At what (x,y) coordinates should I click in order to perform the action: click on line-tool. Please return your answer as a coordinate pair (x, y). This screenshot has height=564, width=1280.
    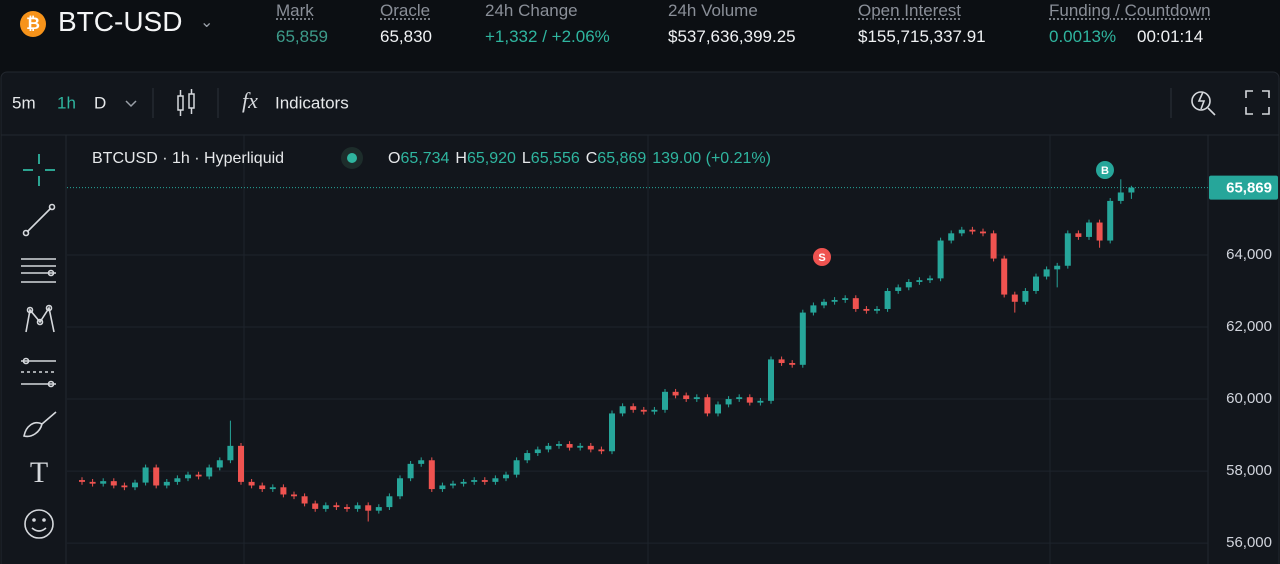
    Looking at the image, I should click on (39, 220).